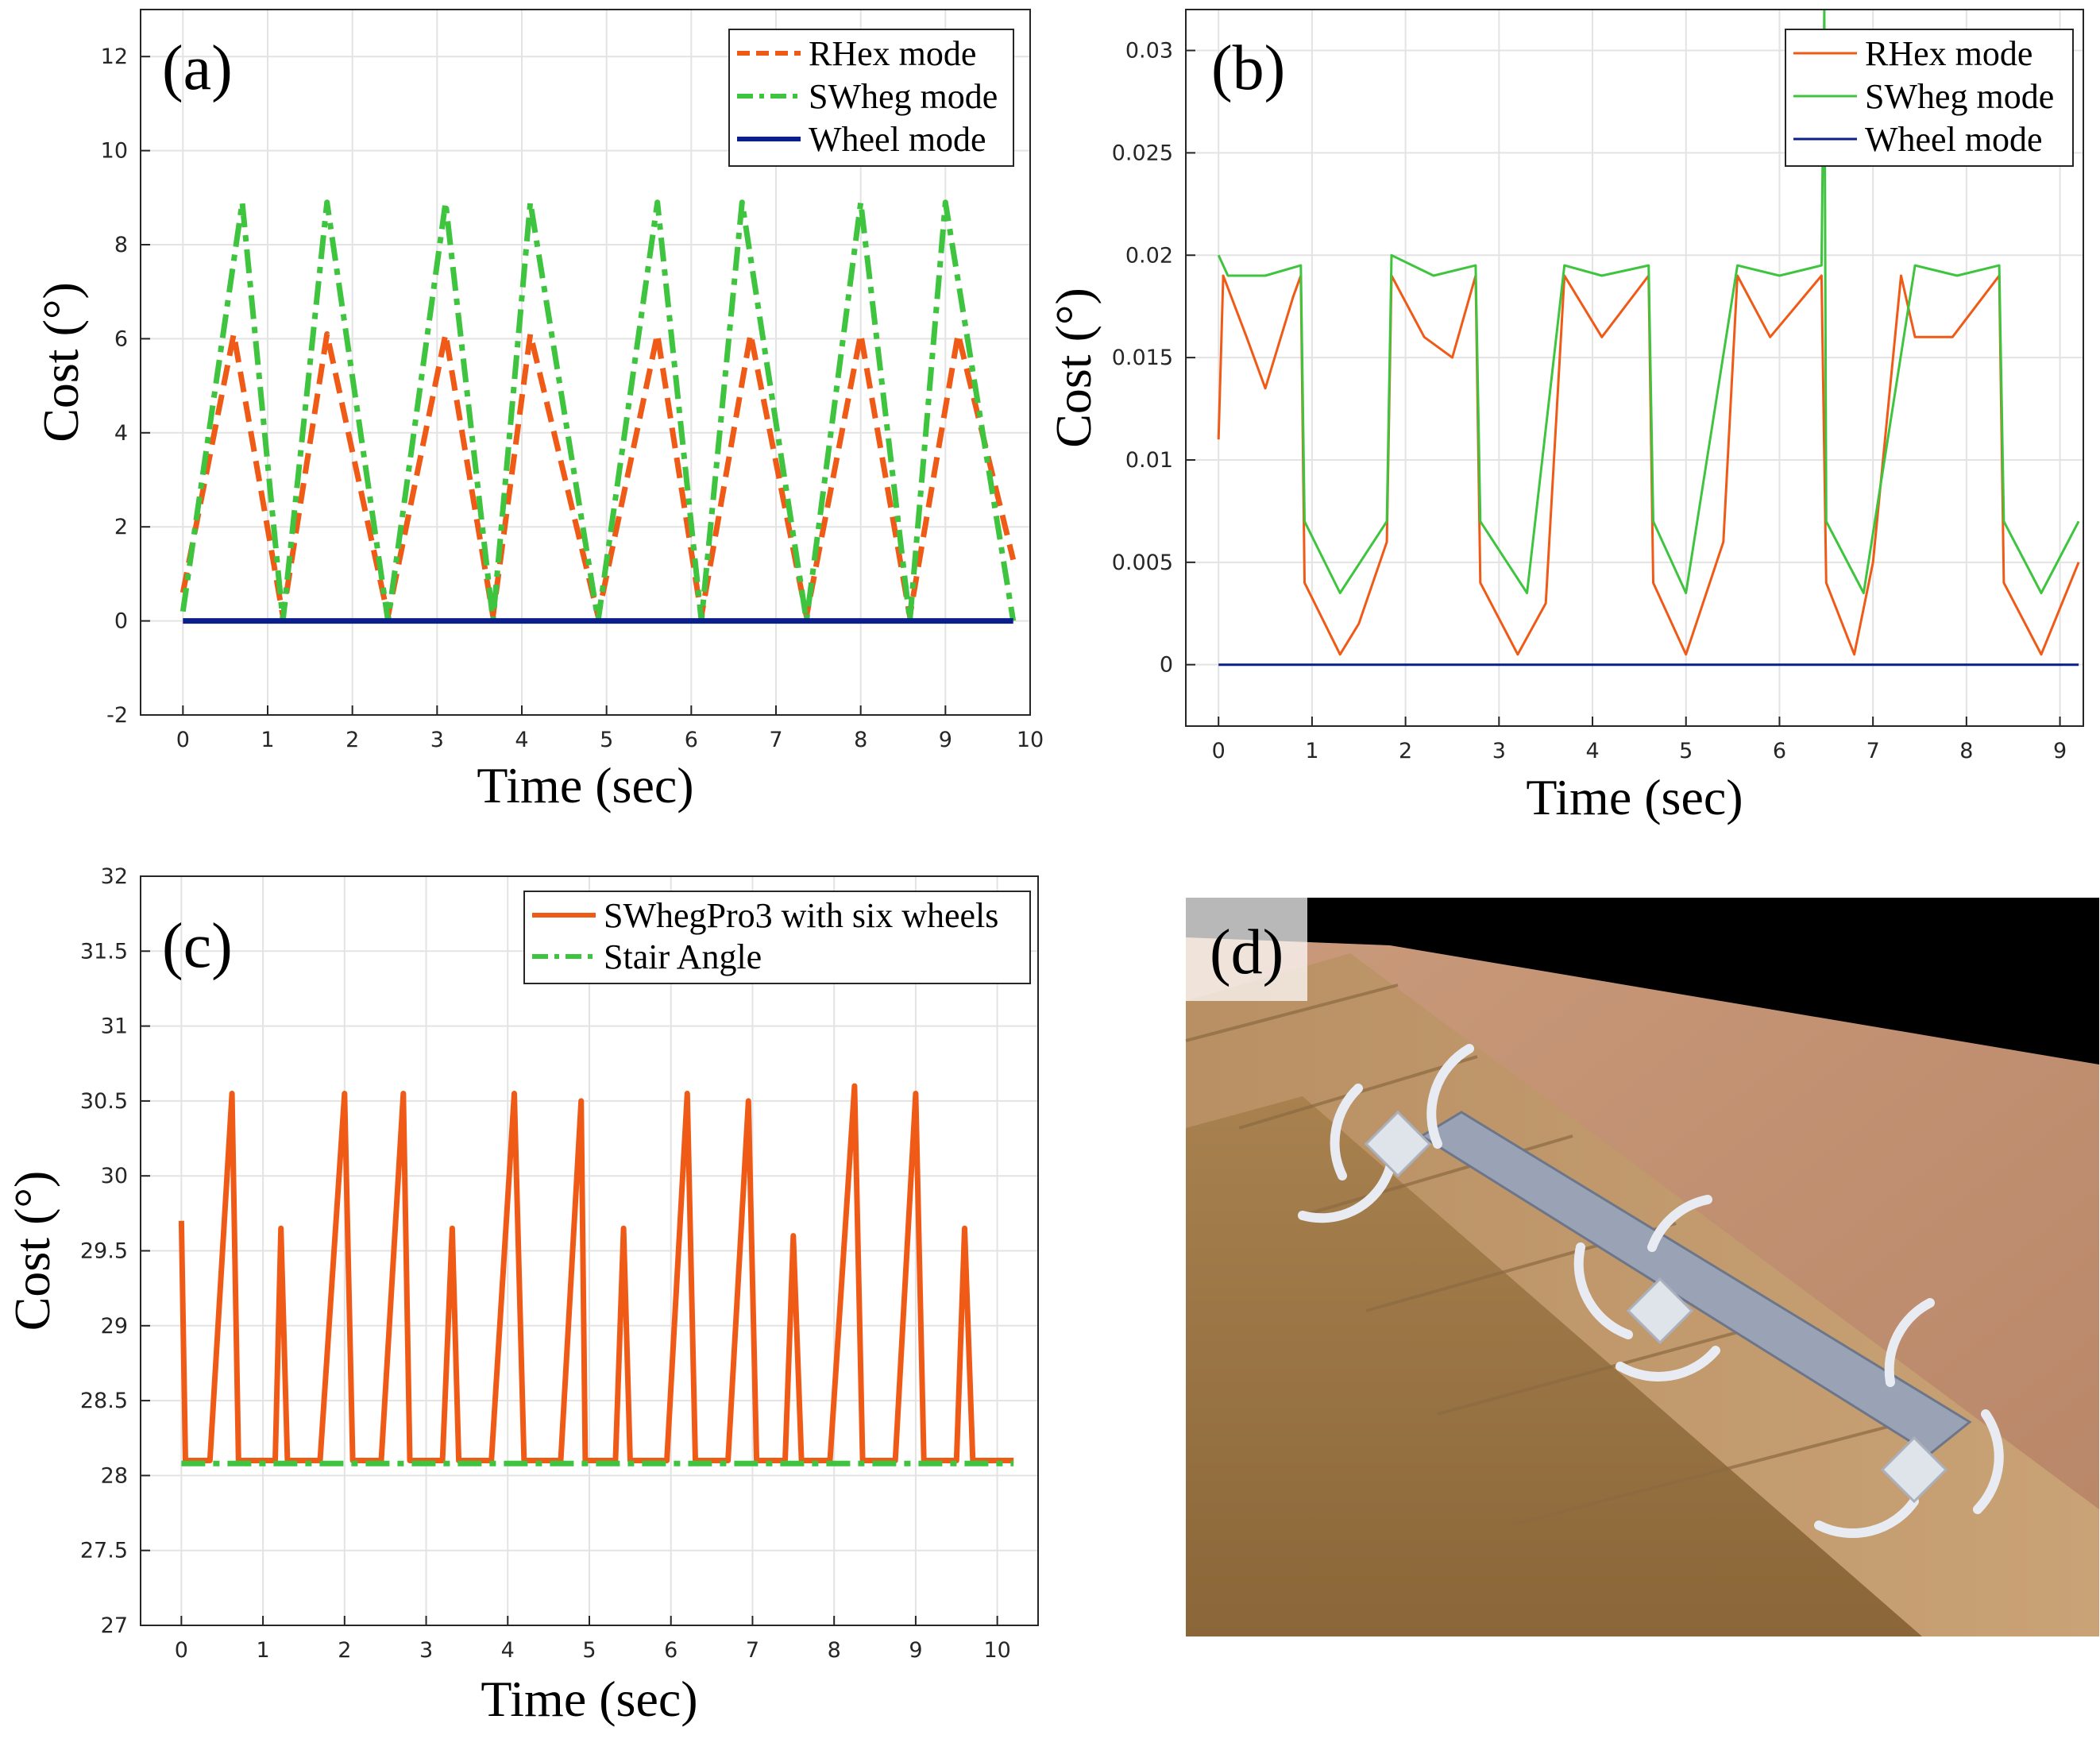  I want to click on y-tick-label: 10, so click(114, 152).